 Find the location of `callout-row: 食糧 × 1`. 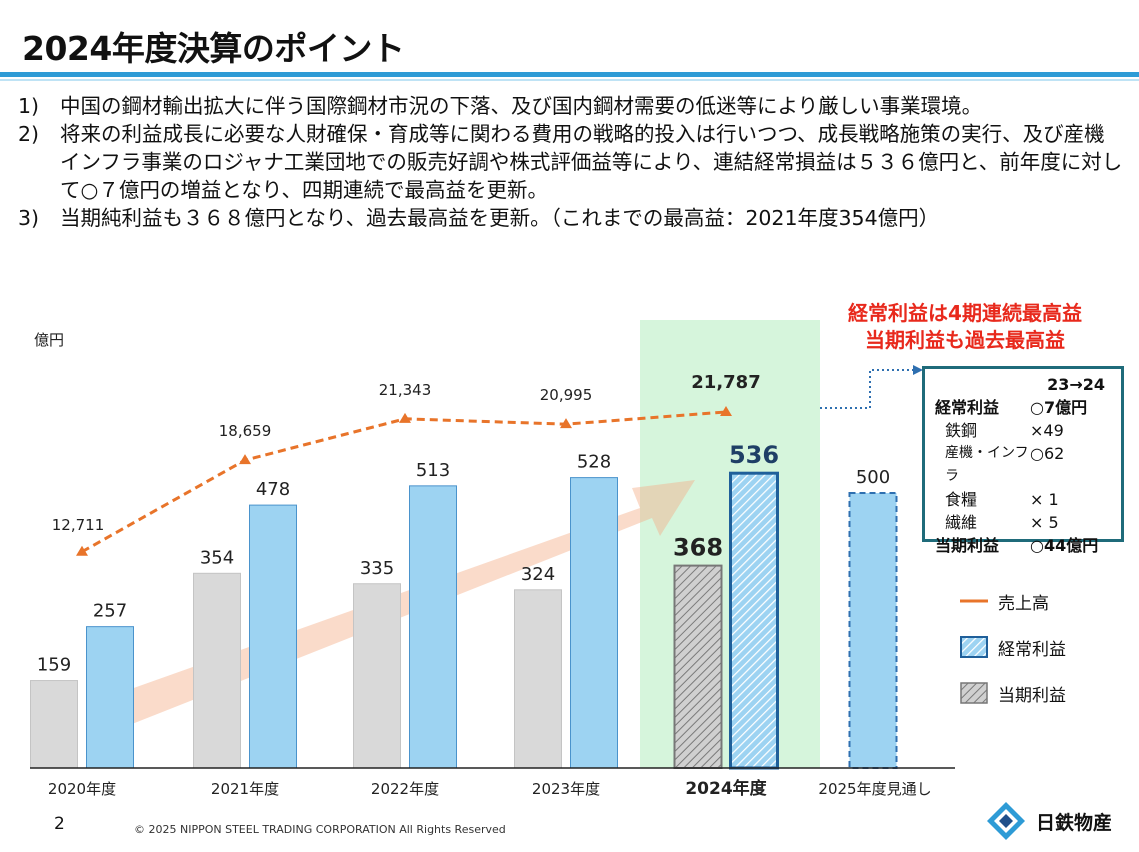

callout-row: 食糧 × 1 is located at coordinates (1025, 499).